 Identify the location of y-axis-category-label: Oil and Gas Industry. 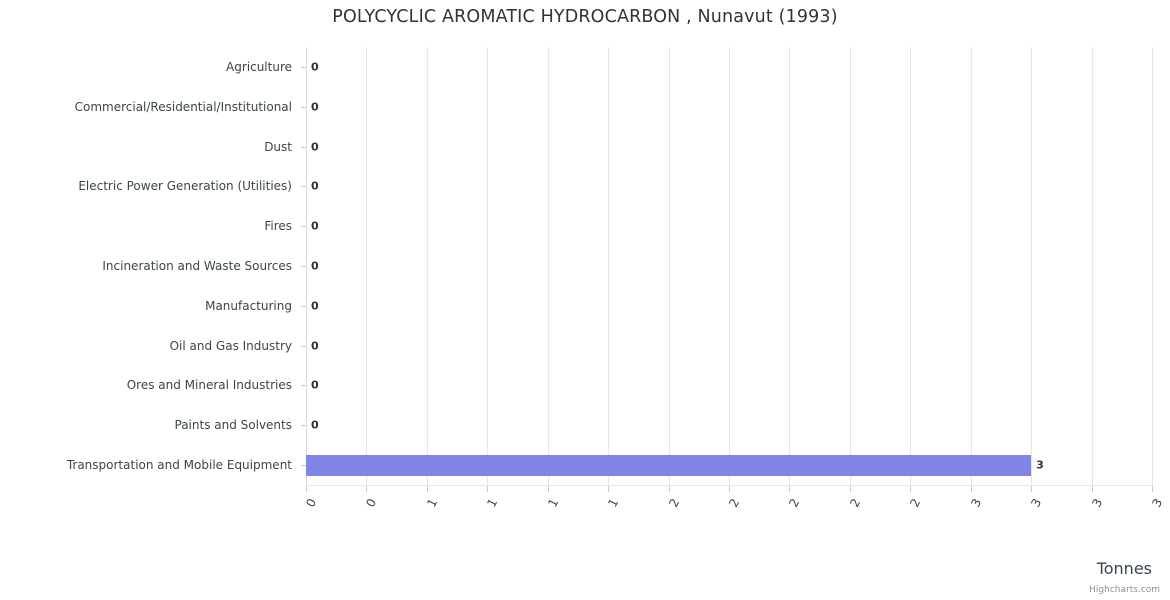
(230, 345).